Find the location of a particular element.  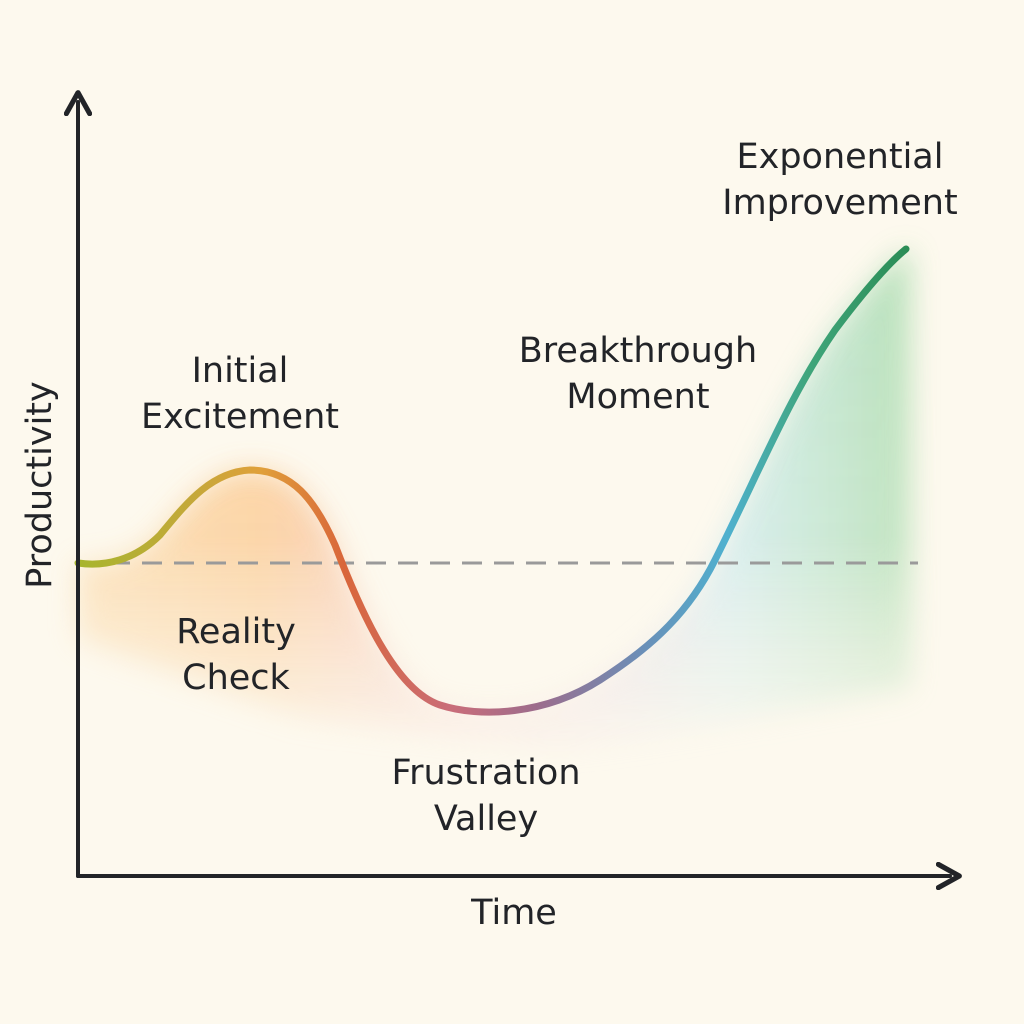

label-line: Excitement is located at coordinates (240, 417).